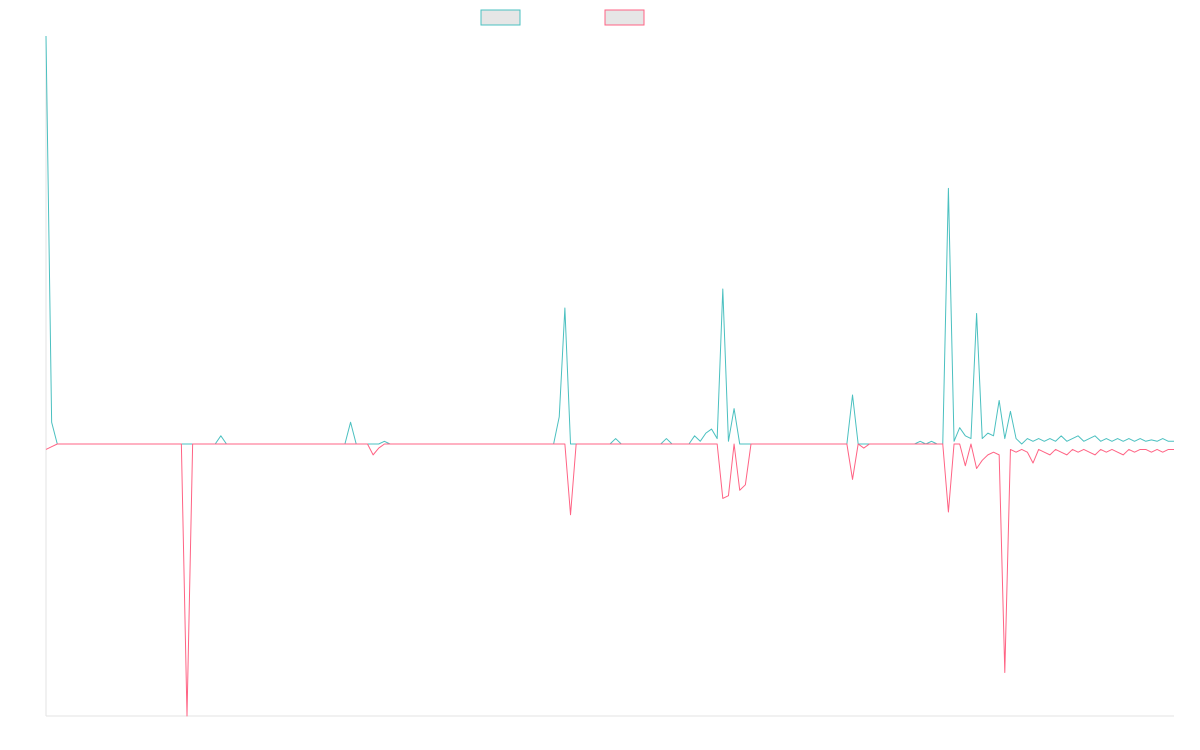 The image size is (1200, 750). I want to click on legend, so click(562, 17).